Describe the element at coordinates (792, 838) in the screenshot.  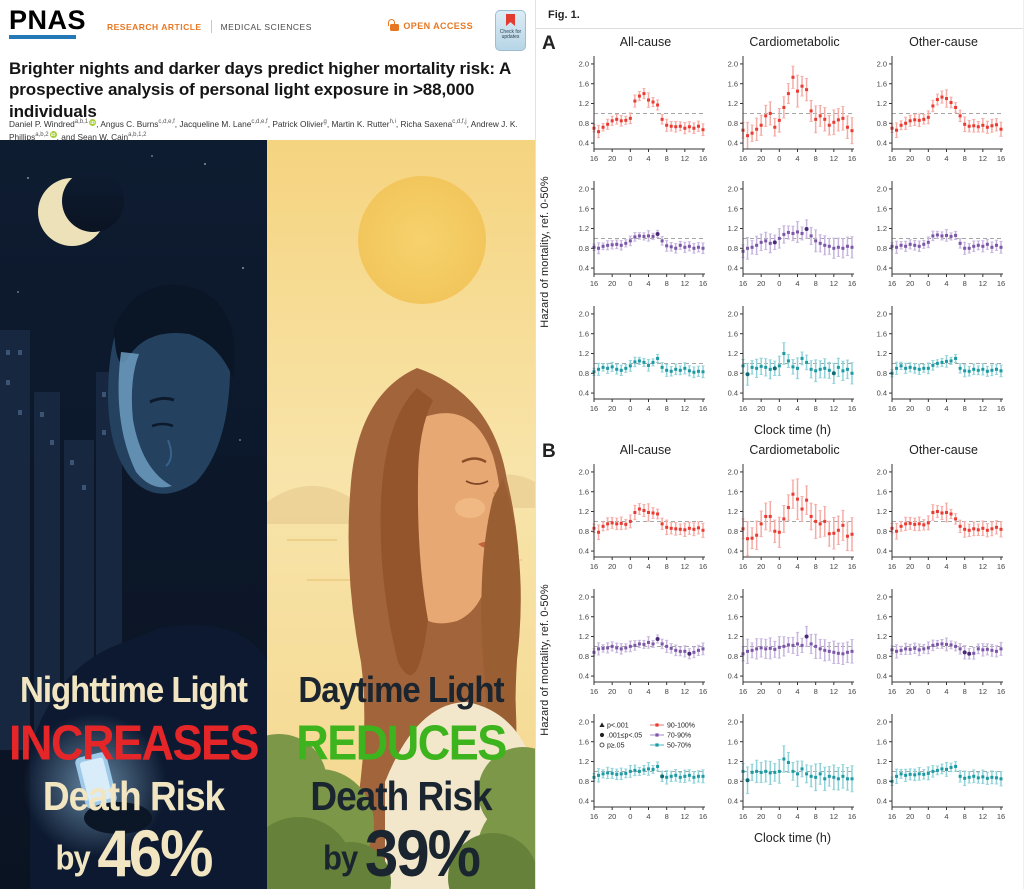
I see `x-axis-label: Clock time (h)` at that location.